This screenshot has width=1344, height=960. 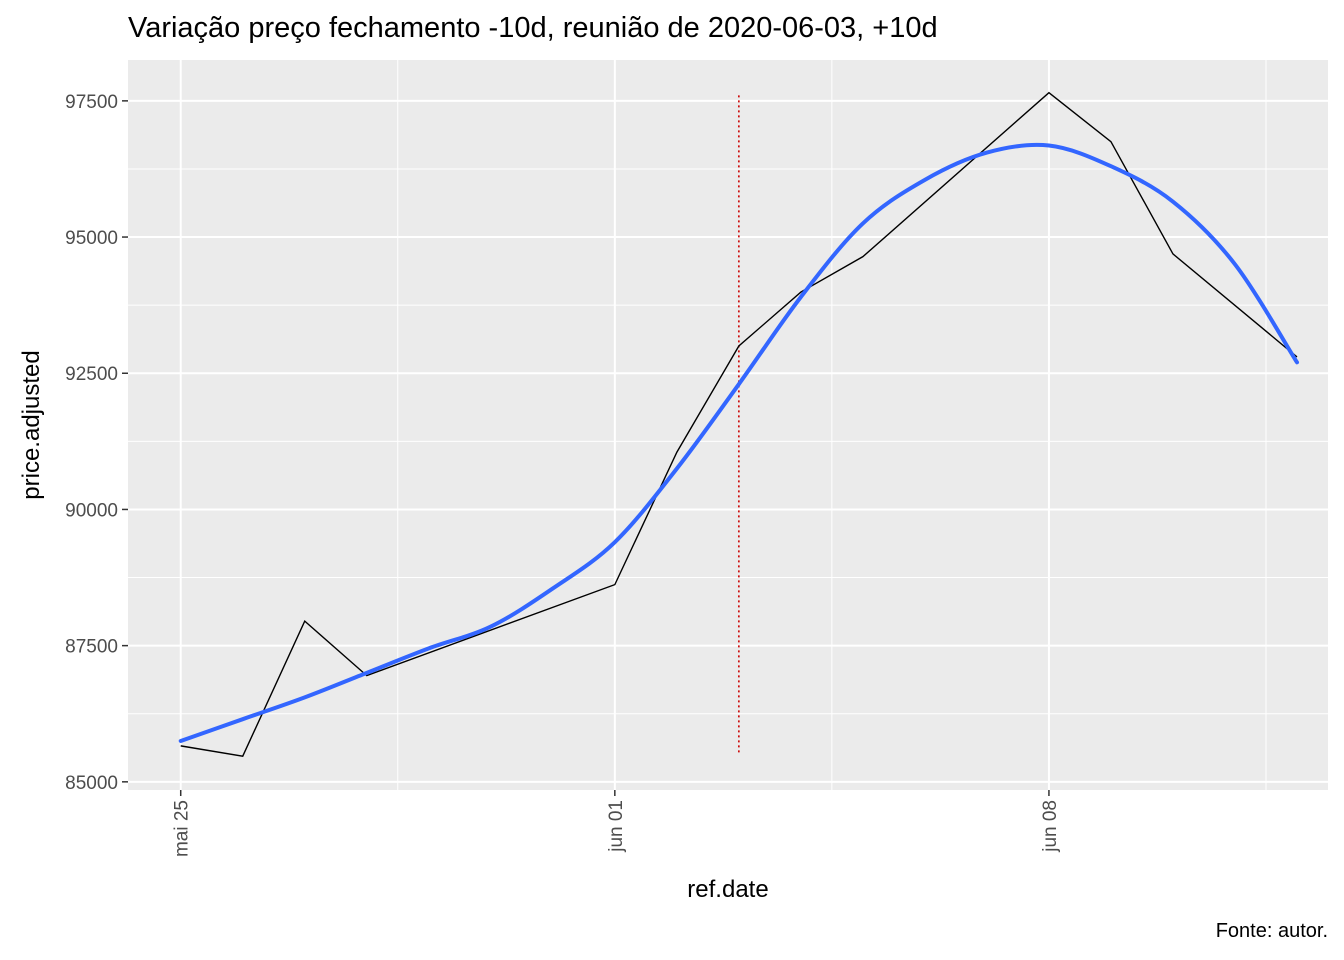 What do you see at coordinates (31, 425) in the screenshot?
I see `y-axis-label: price.adjusted` at bounding box center [31, 425].